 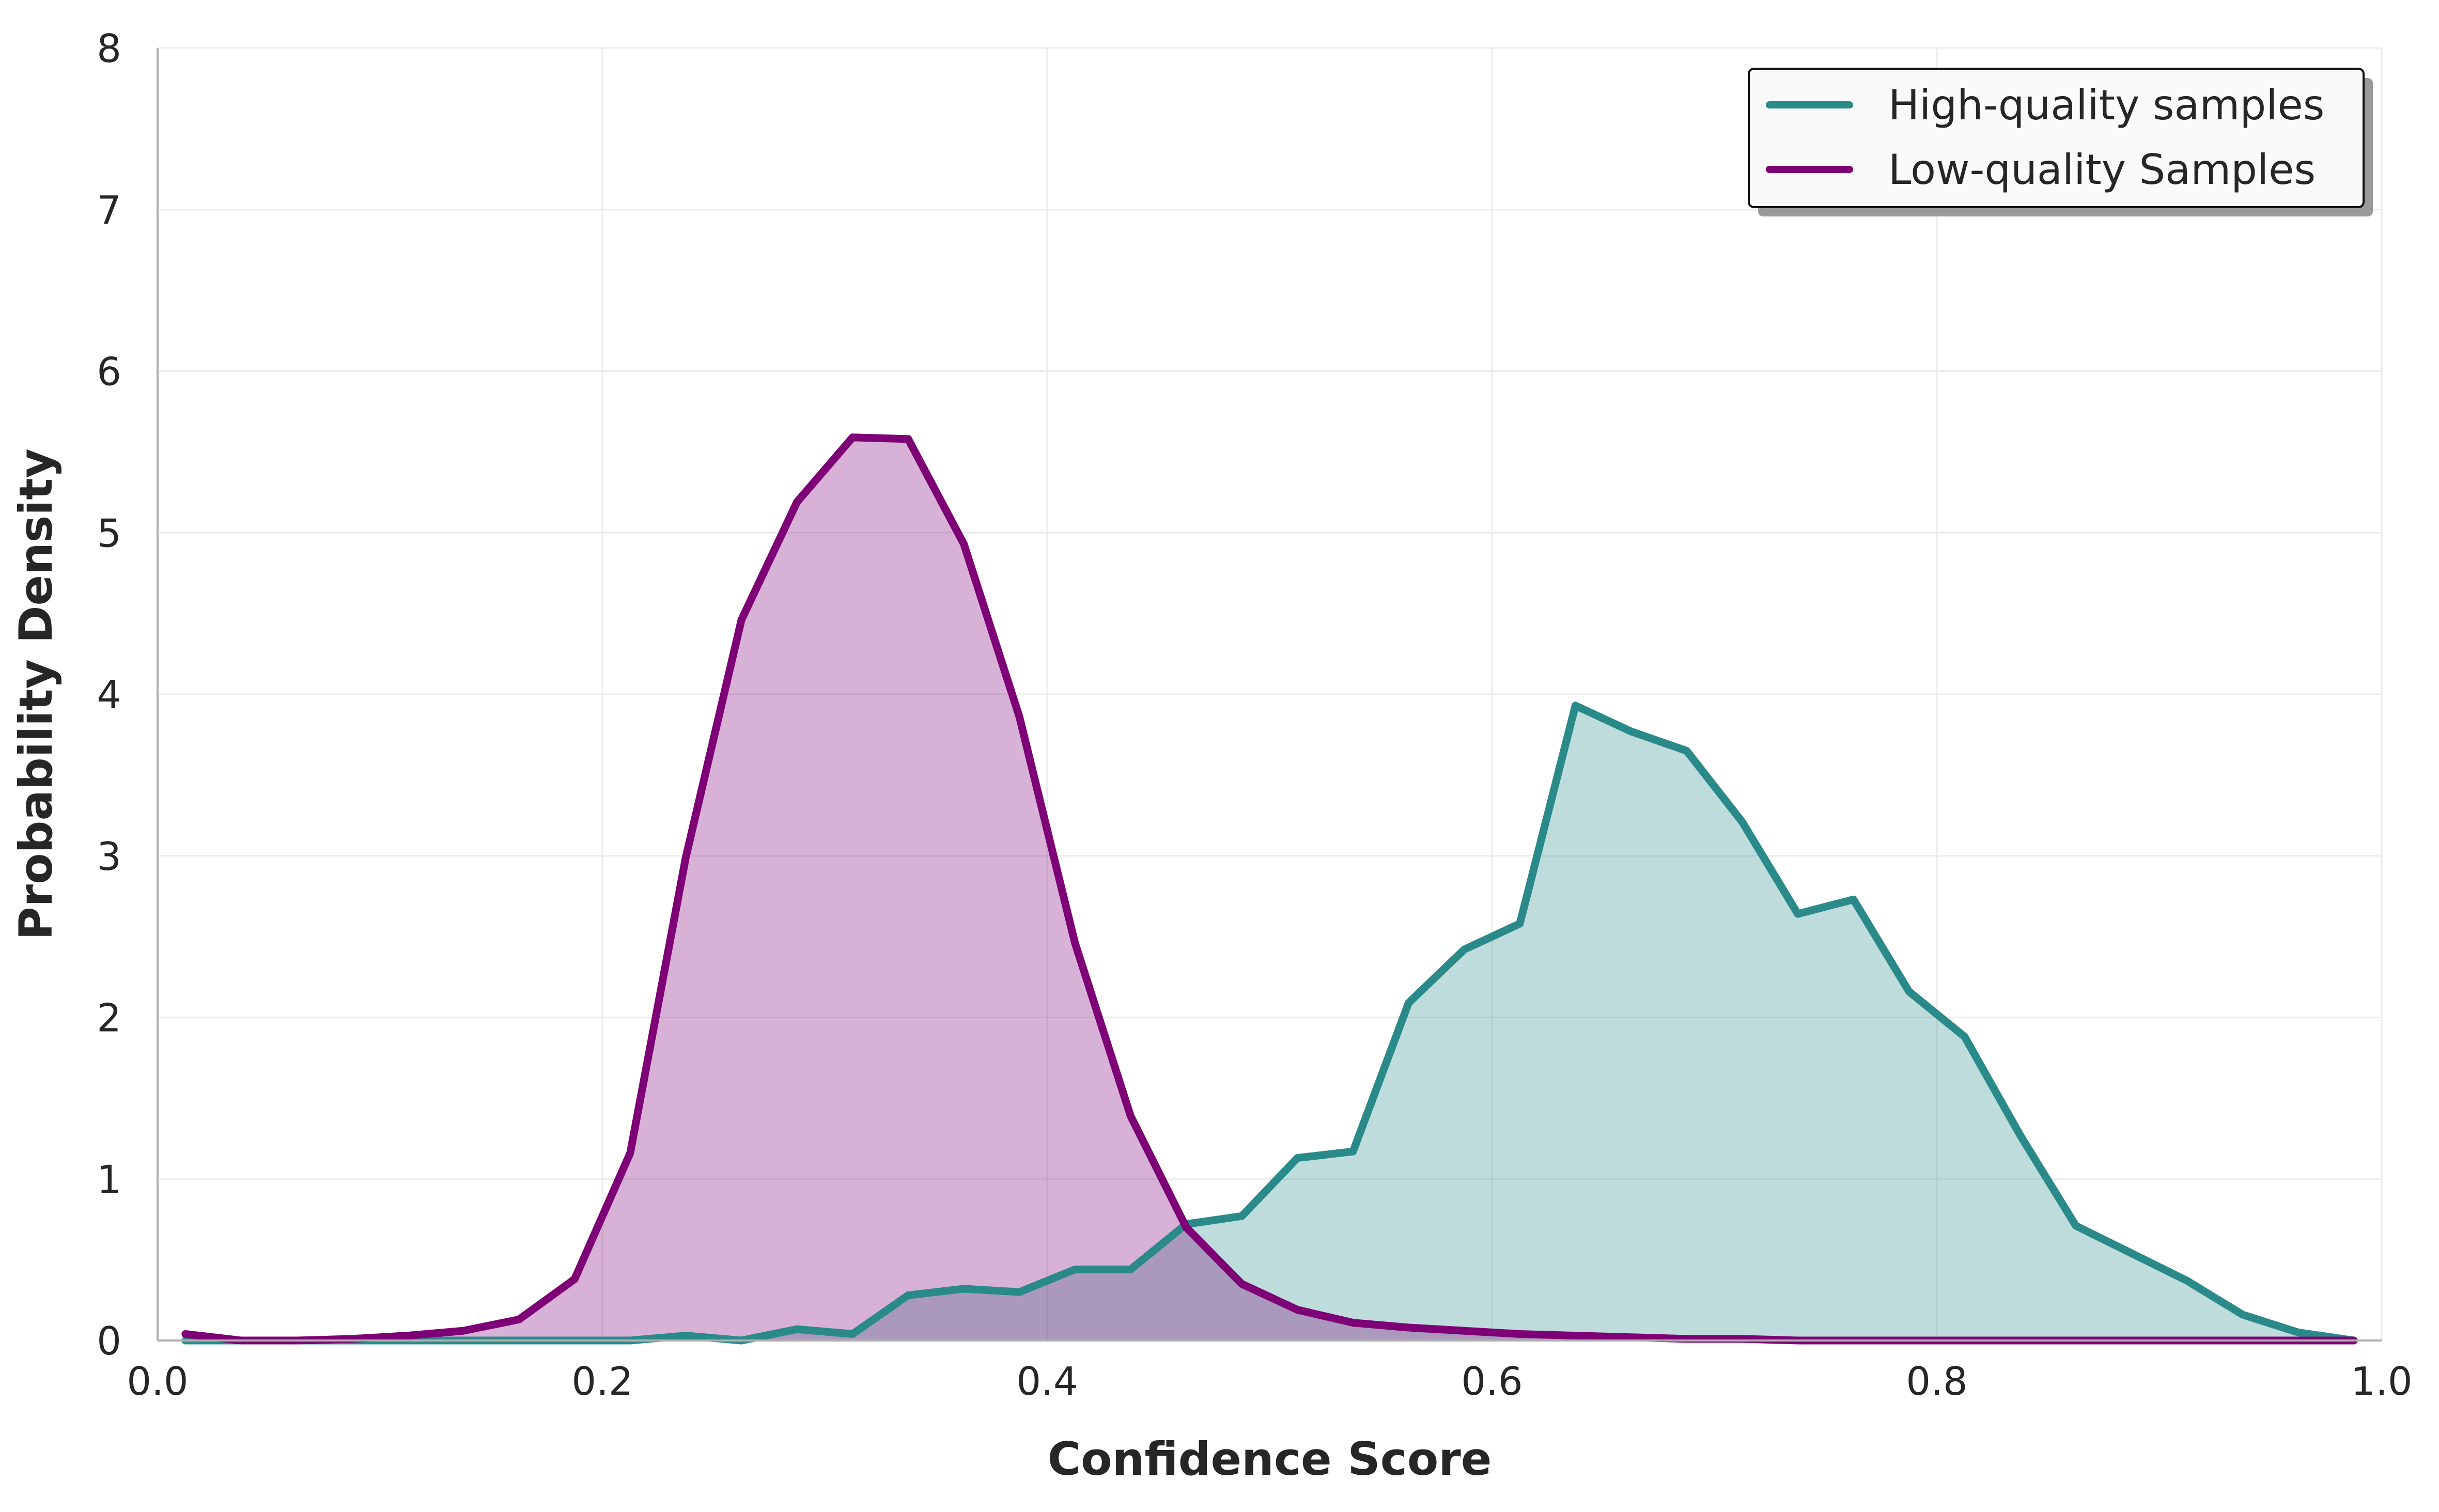 I want to click on y-tick-label: 0, so click(x=109, y=1341).